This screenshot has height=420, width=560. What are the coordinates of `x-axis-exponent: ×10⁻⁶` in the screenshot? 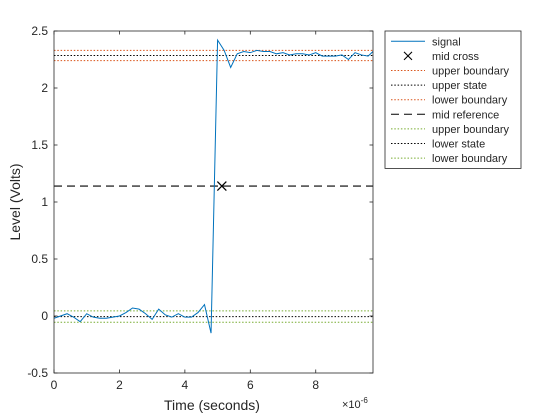 It's located at (355, 403).